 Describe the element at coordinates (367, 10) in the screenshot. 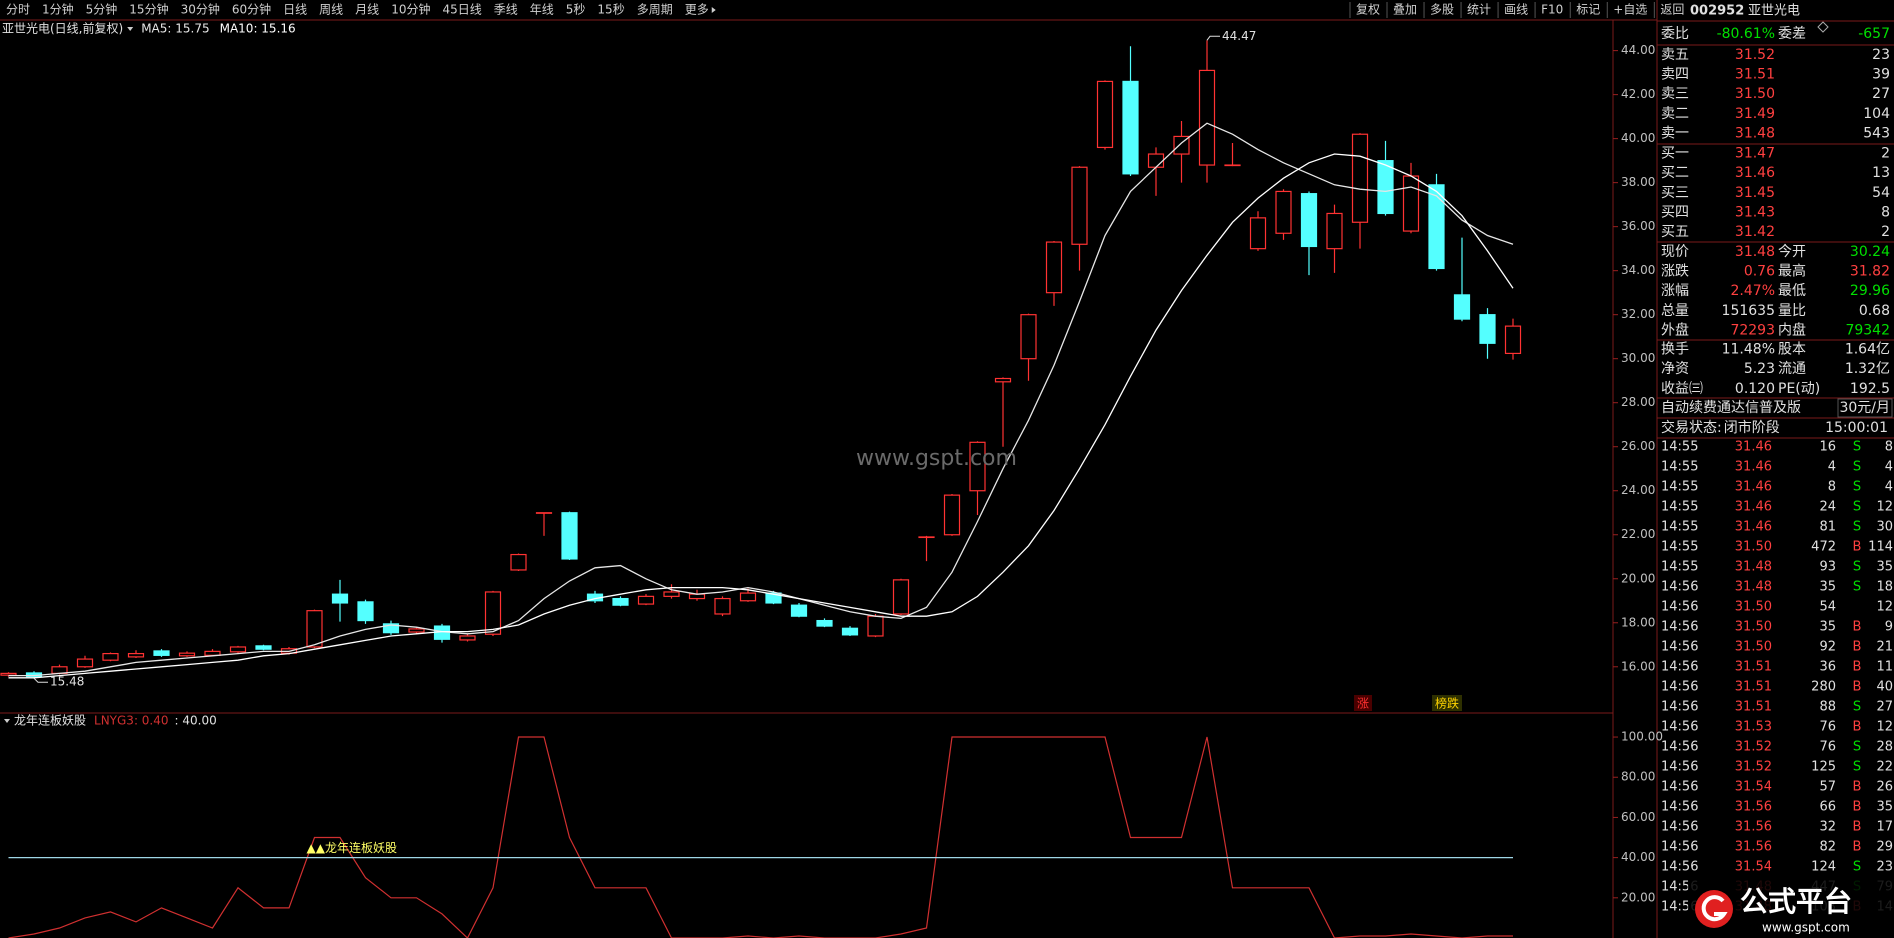

I see `period-tab: 月线` at that location.